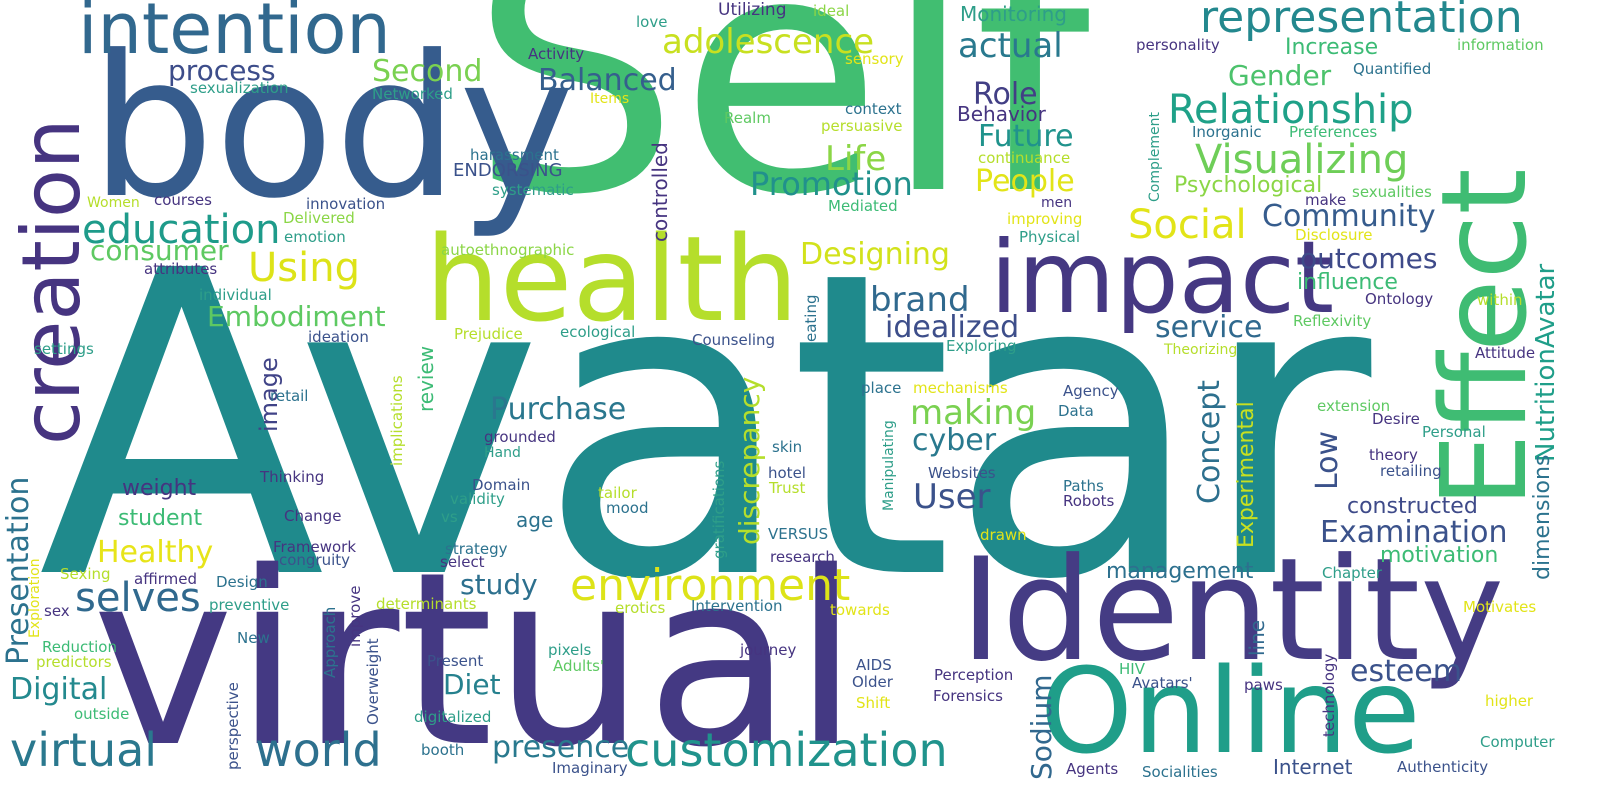 The width and height of the screenshot is (1600, 800). What do you see at coordinates (952, 497) in the screenshot?
I see `word-user: User` at bounding box center [952, 497].